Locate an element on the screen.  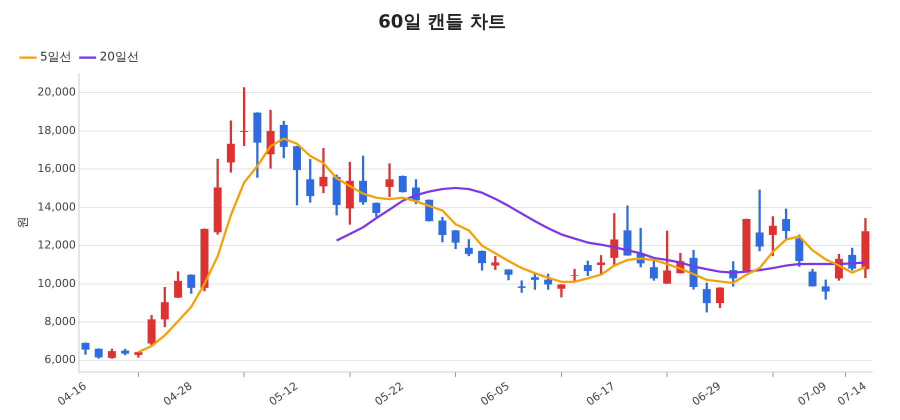
y-tick-label: 6,000 is located at coordinates (60, 359).